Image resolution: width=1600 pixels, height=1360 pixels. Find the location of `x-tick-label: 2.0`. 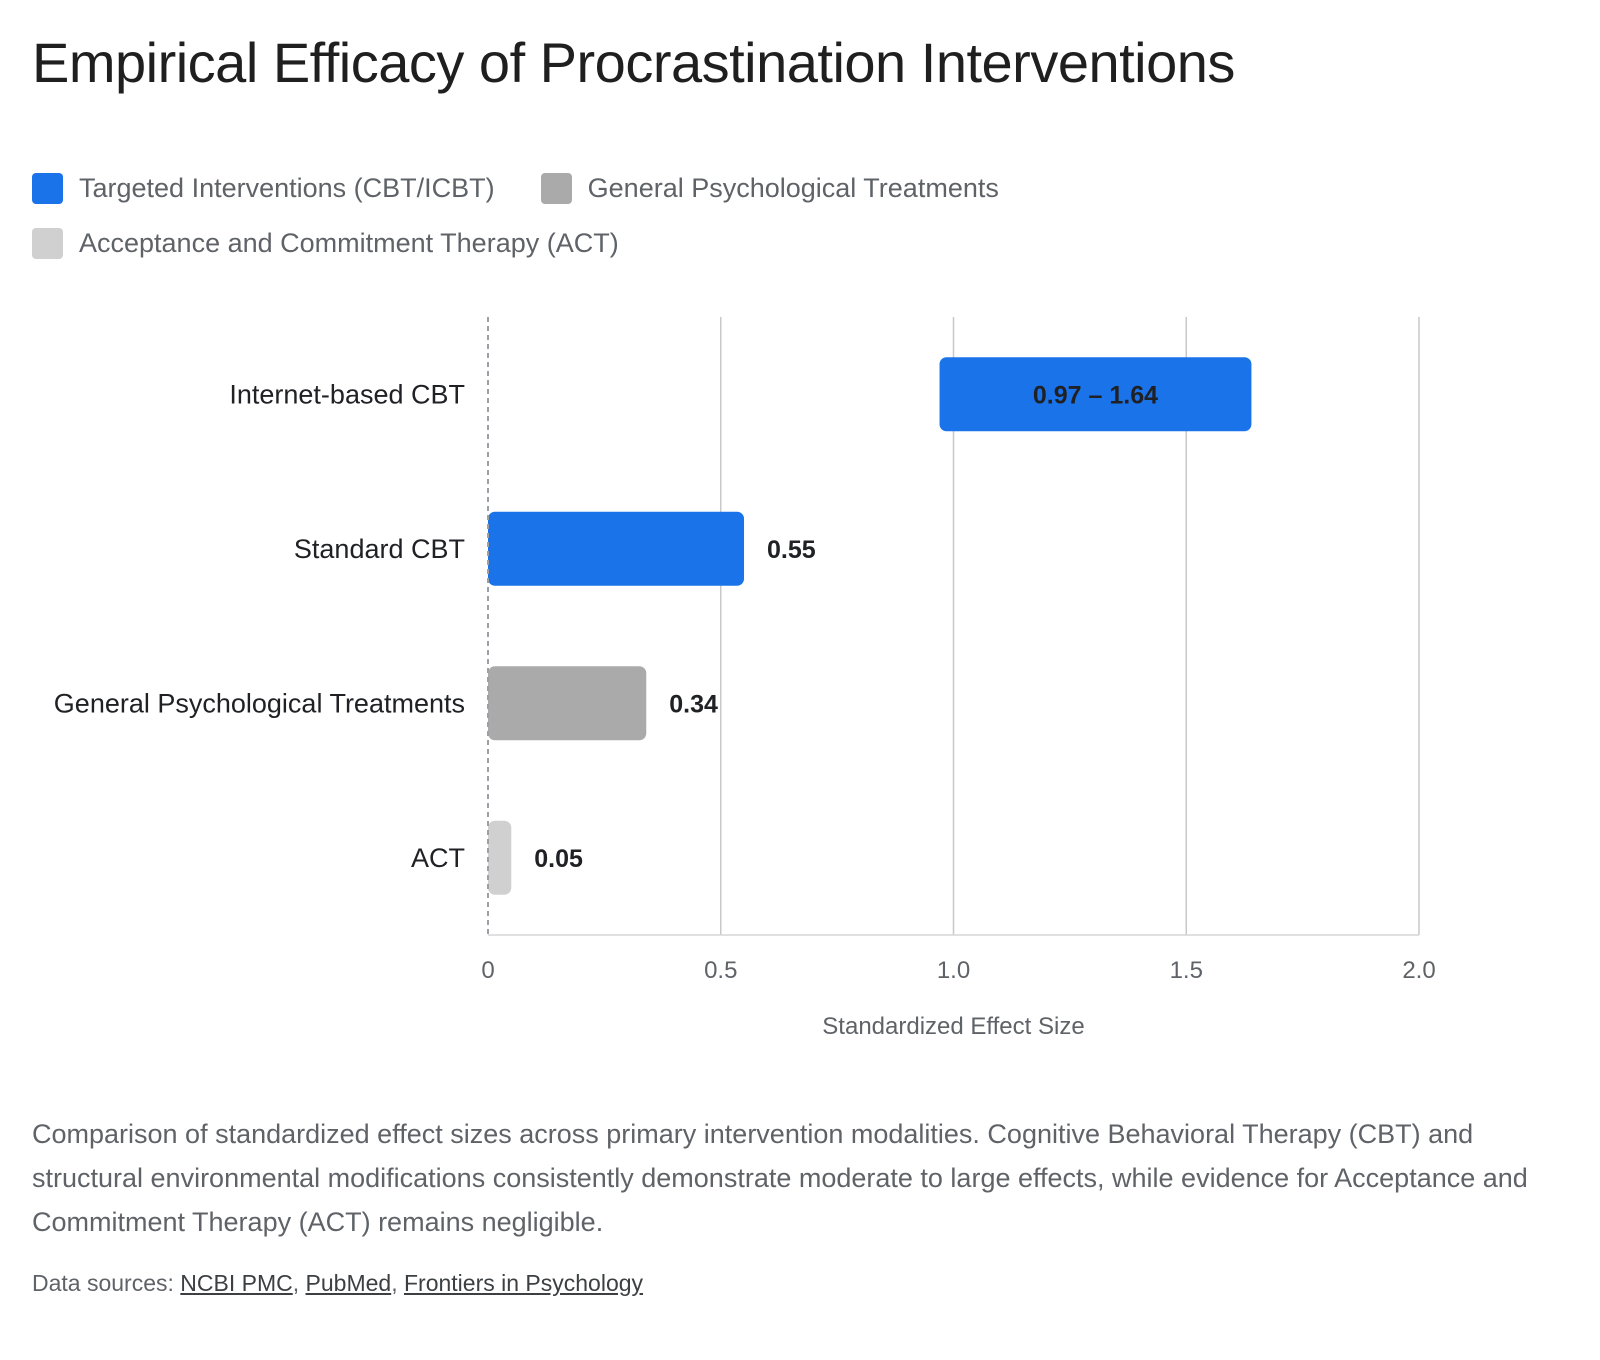

x-tick-label: 2.0 is located at coordinates (1418, 970).